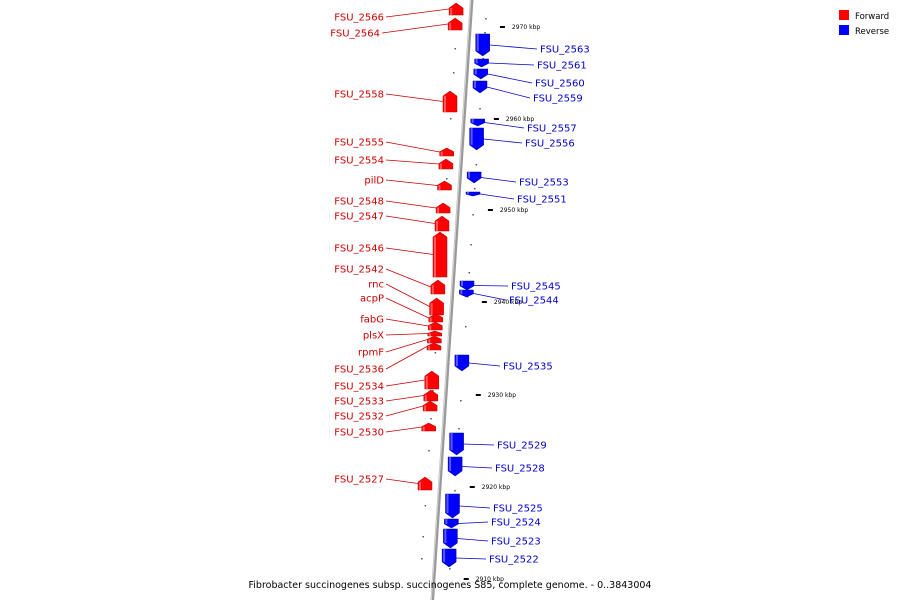  I want to click on gene-label-fsu-2534: FSU_2534, so click(359, 387).